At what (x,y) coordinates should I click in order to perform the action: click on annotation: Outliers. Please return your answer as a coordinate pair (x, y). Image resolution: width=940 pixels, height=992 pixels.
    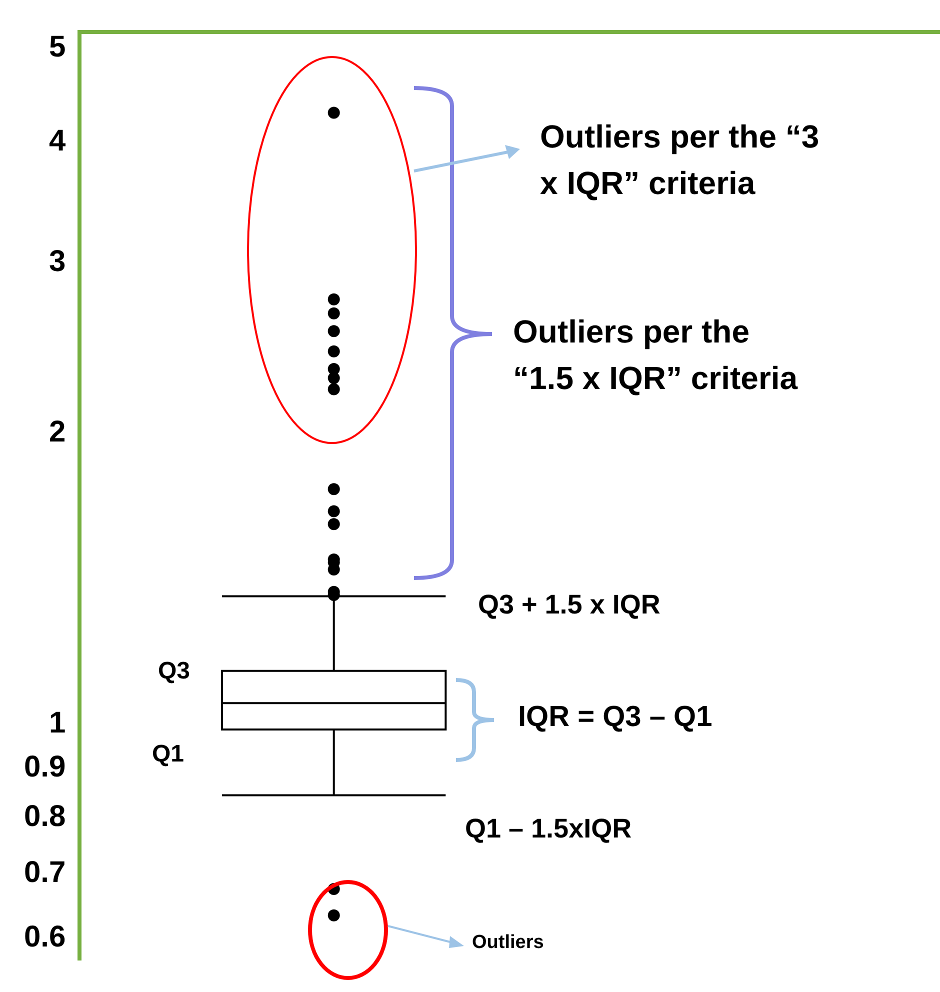
    Looking at the image, I should click on (508, 943).